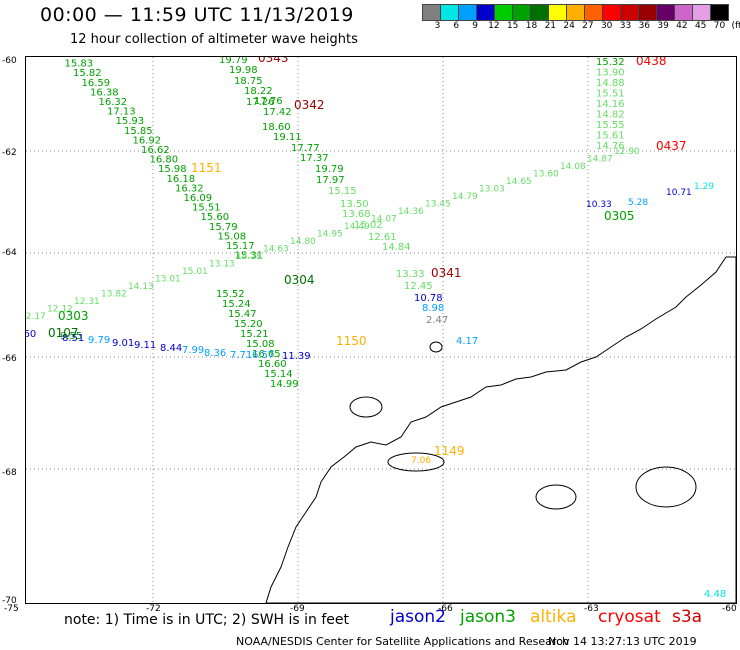 Image resolution: width=740 pixels, height=650 pixels. What do you see at coordinates (147, 140) in the screenshot?
I see `track-value: 16.92` at bounding box center [147, 140].